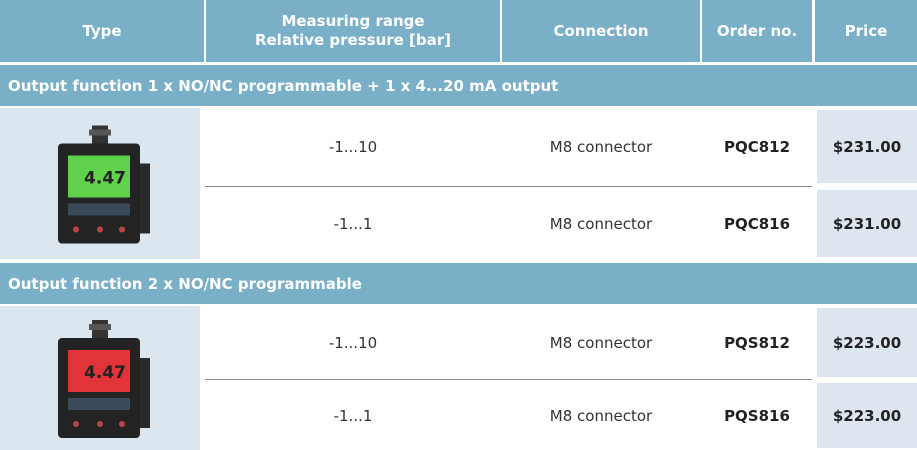 The height and width of the screenshot is (450, 917). I want to click on header-cell: Measuring range Relative pressure [bar], so click(353, 31).